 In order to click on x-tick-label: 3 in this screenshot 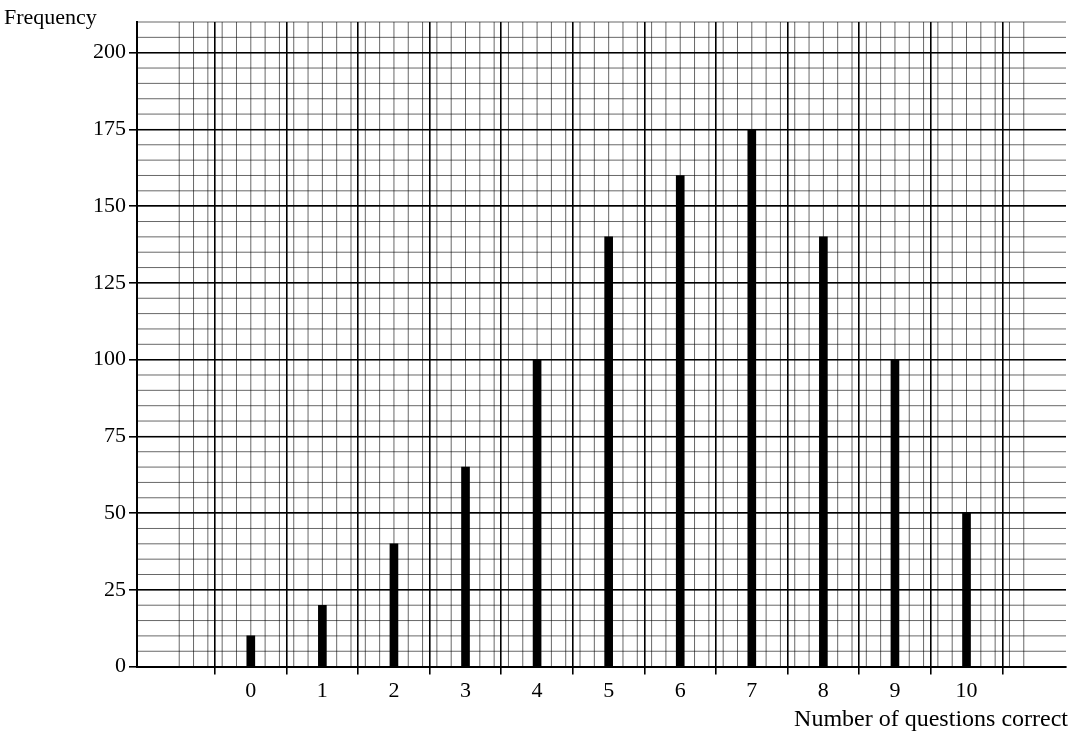, I will do `click(466, 689)`.